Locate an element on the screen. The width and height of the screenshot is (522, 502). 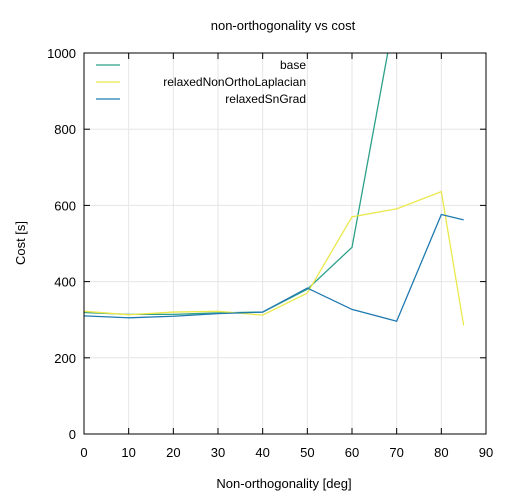
y-tick-label: 1000 is located at coordinates (61, 53).